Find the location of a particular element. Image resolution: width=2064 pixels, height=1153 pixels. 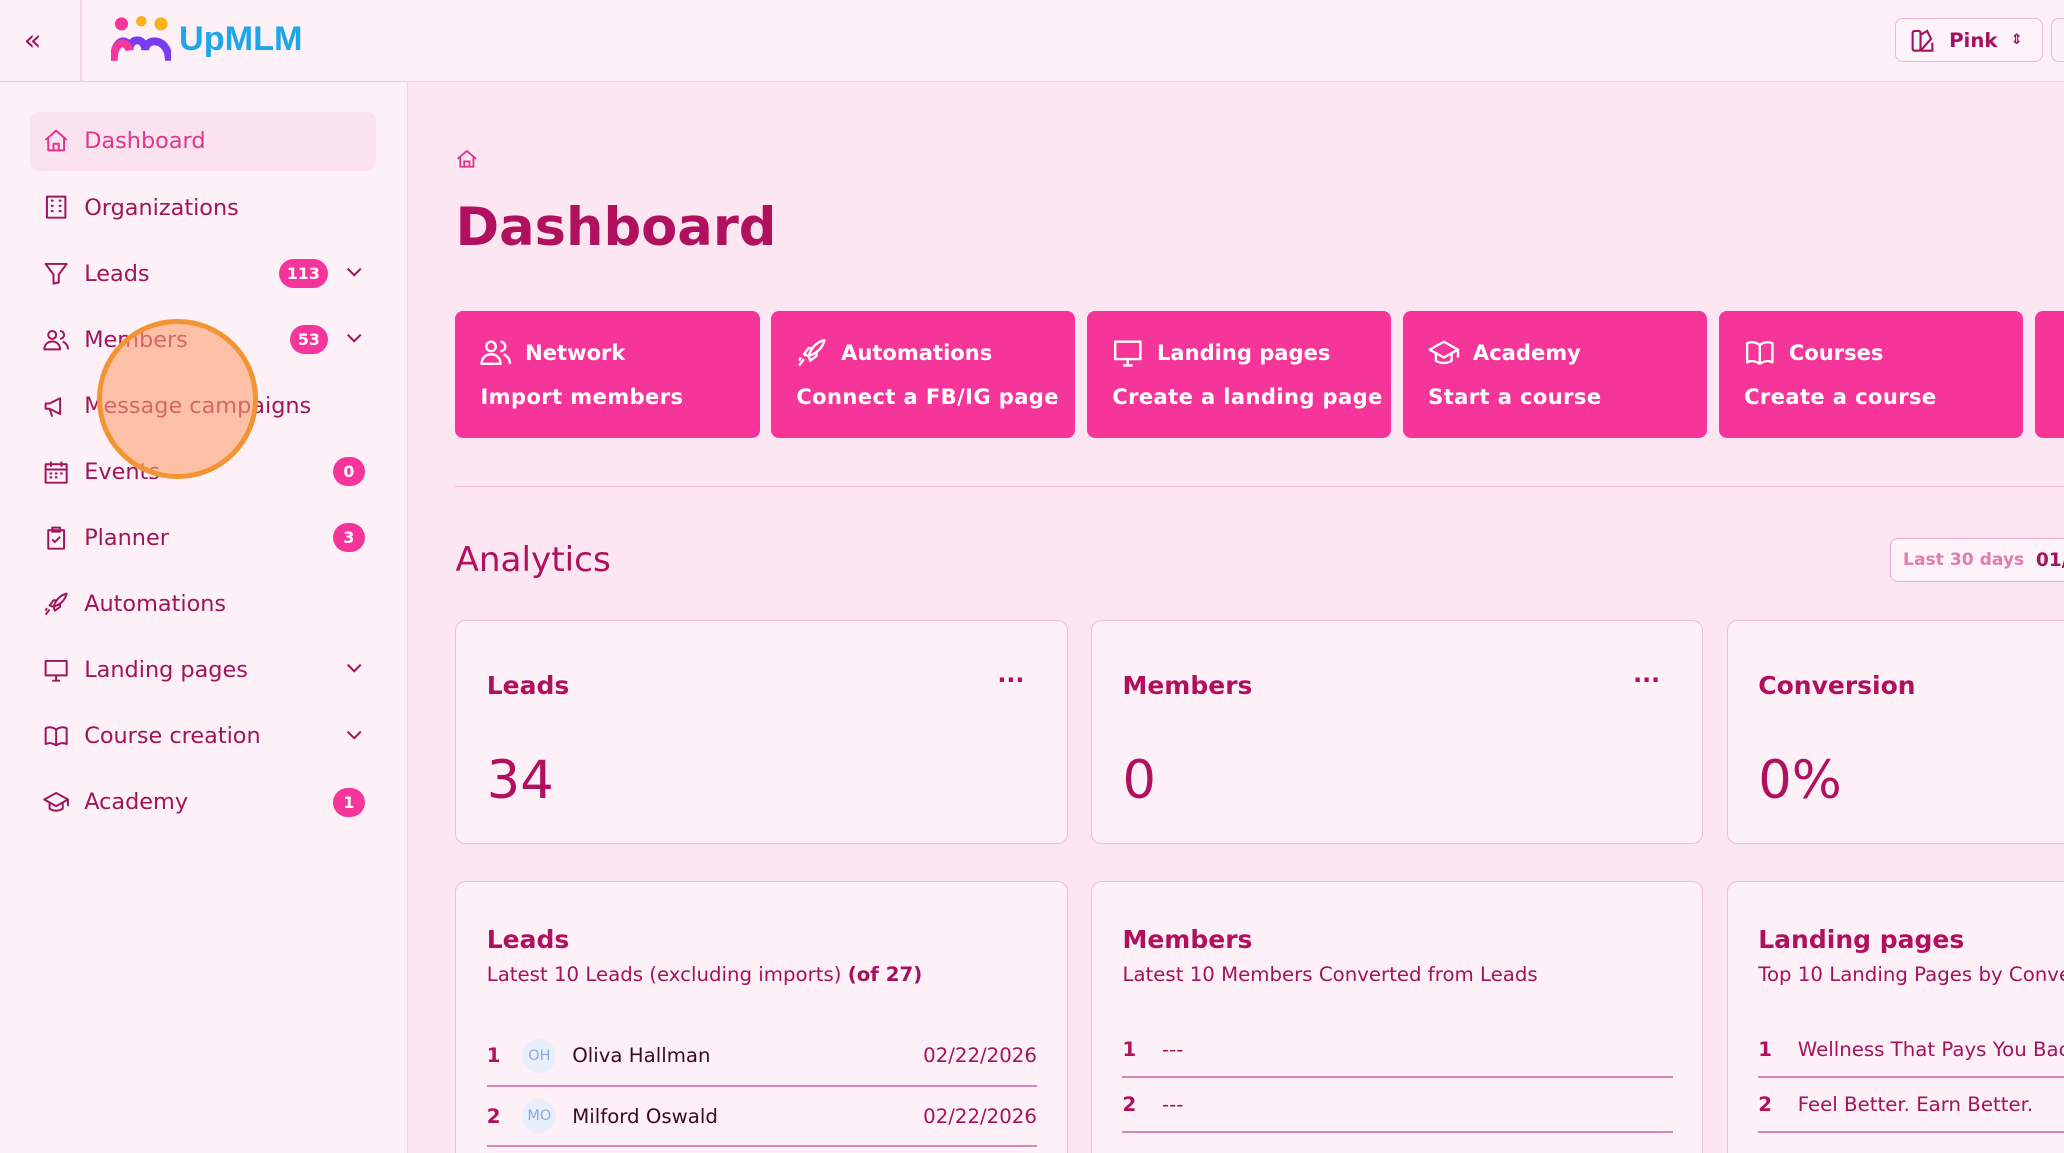

list-item: 1 OH Oliva Hallman 02/22/2026 is located at coordinates (761, 1056).